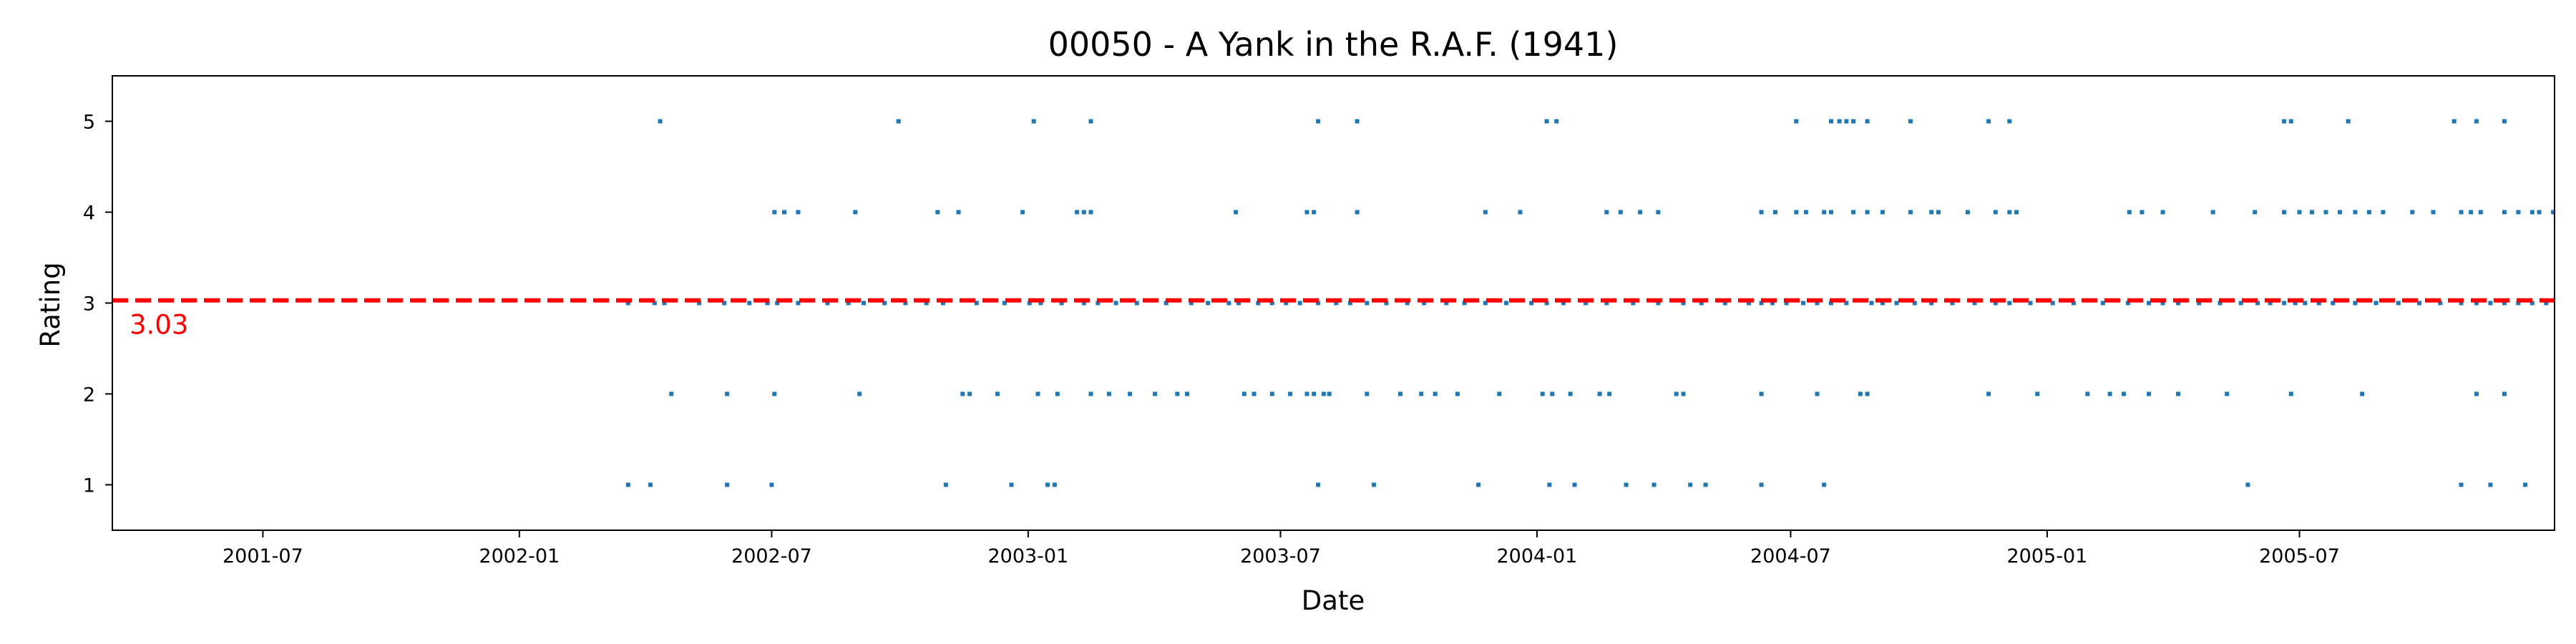 The height and width of the screenshot is (644, 2576). Describe the element at coordinates (89, 395) in the screenshot. I see `y-tick-label: 2` at that location.